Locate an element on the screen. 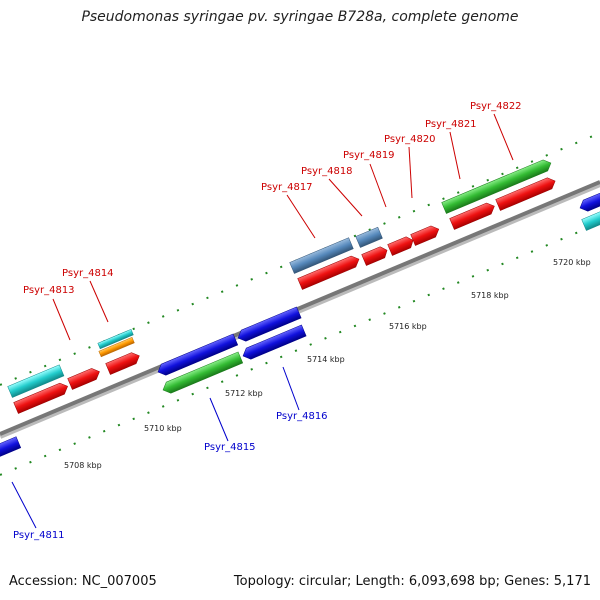 The width and height of the screenshot is (600, 600). gene-label: Psyr_4822 is located at coordinates (496, 106).